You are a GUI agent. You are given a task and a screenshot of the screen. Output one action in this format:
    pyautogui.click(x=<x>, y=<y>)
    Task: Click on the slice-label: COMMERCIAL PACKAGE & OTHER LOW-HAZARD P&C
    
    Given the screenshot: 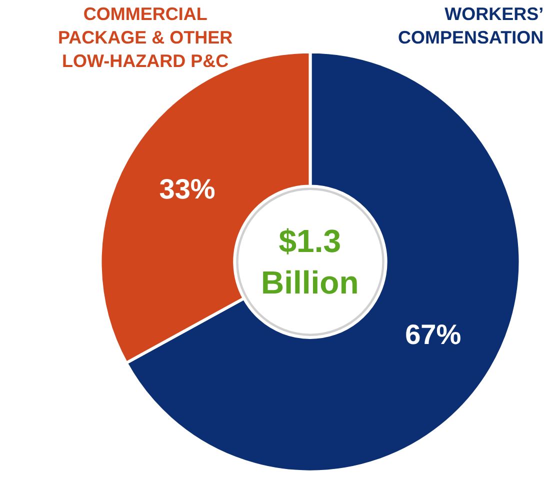 What is the action you would take?
    pyautogui.click(x=145, y=37)
    